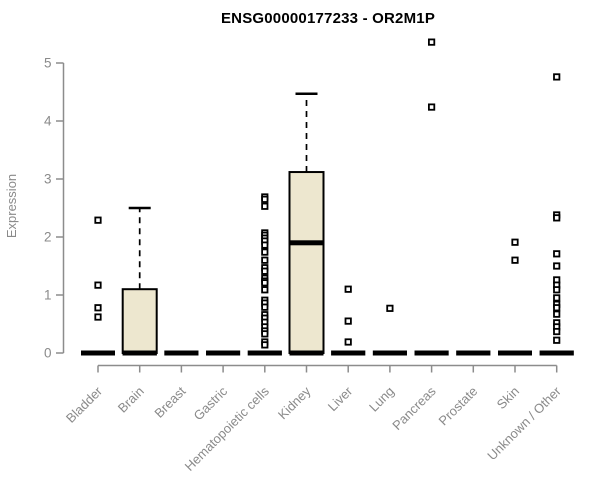  I want to click on box-bottom-edge, so click(306, 353).